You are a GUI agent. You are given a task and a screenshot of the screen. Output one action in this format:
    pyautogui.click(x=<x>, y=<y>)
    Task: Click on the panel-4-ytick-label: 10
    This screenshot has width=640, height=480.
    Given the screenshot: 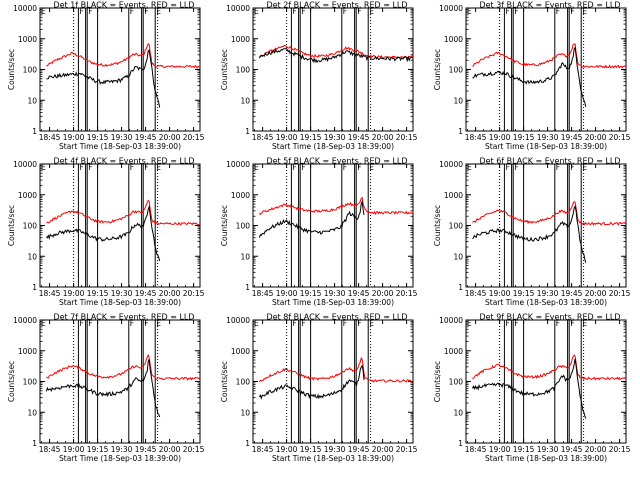 What is the action you would take?
    pyautogui.click(x=32, y=256)
    